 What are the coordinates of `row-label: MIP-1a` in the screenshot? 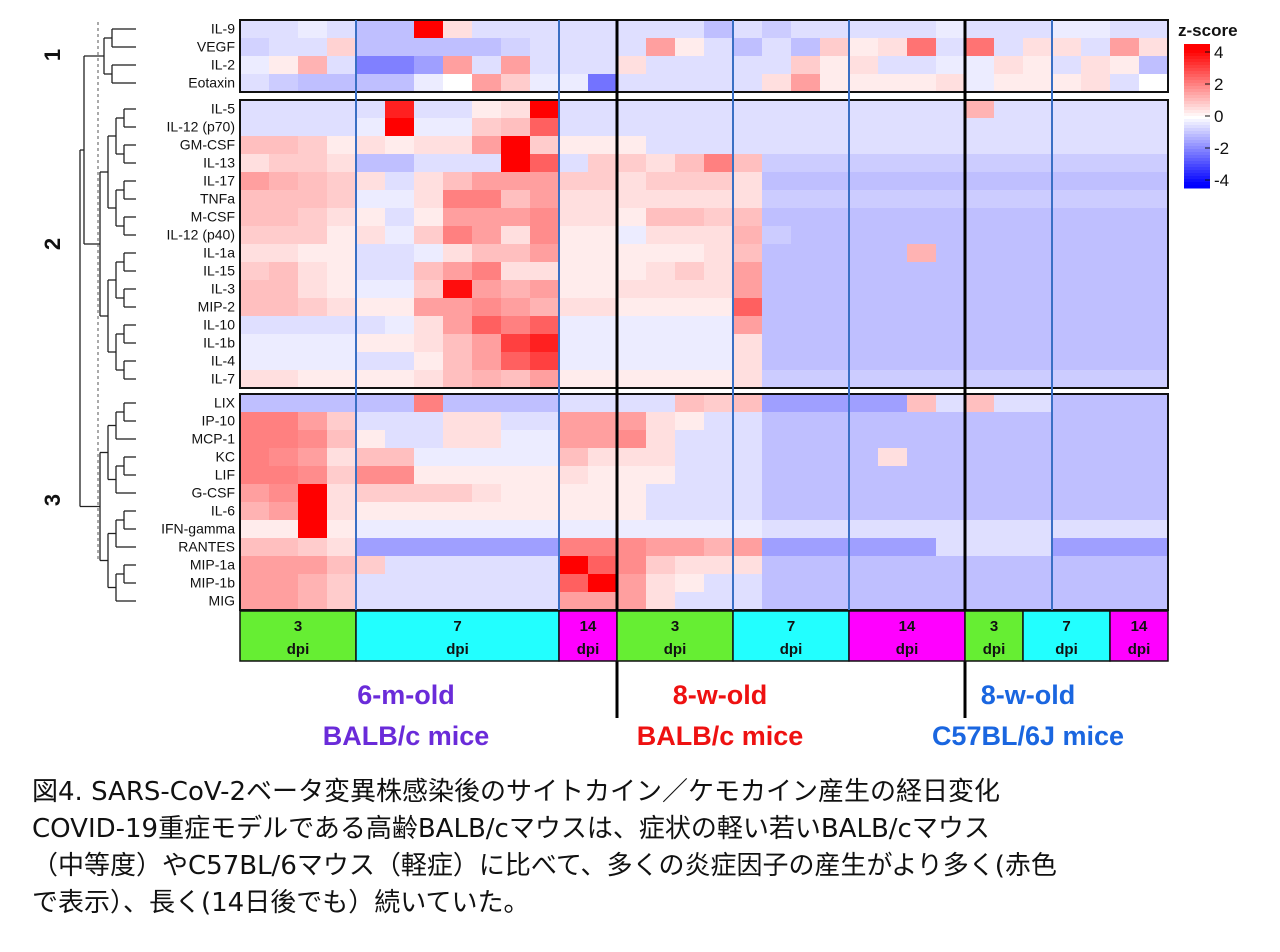 It's located at (212, 565).